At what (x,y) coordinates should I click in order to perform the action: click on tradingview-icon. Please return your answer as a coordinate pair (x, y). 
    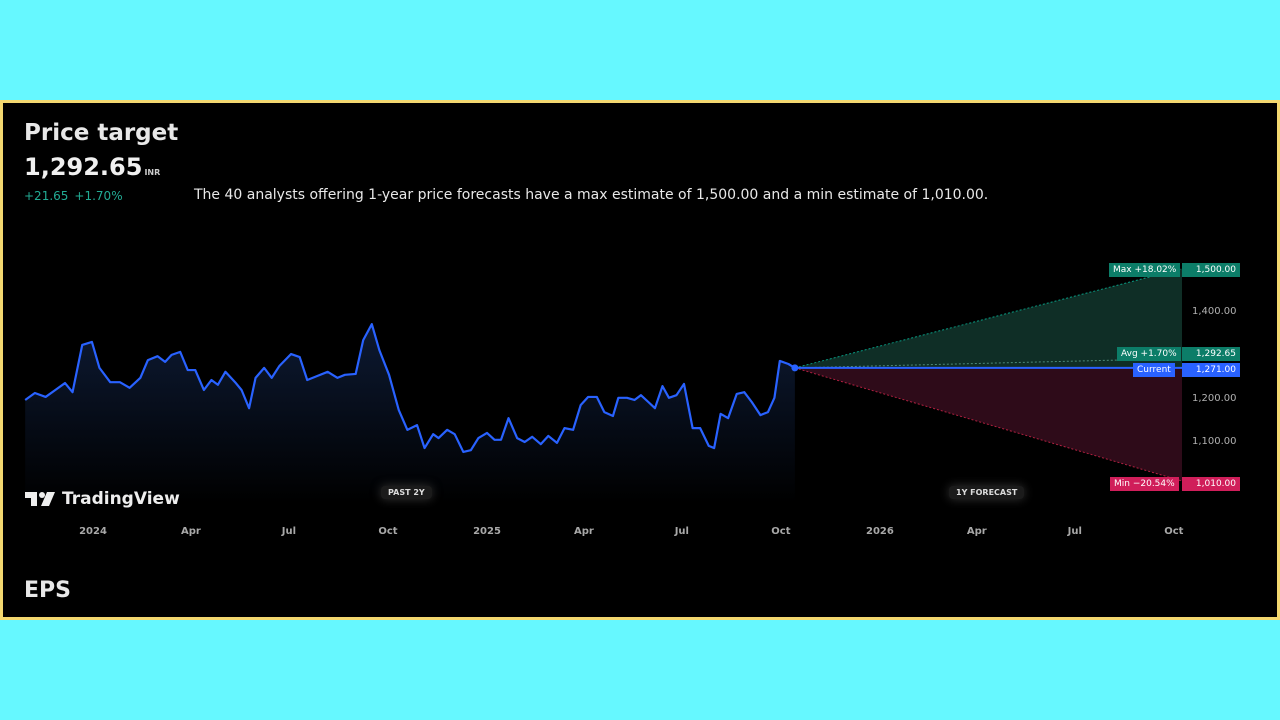
    Looking at the image, I should click on (40, 499).